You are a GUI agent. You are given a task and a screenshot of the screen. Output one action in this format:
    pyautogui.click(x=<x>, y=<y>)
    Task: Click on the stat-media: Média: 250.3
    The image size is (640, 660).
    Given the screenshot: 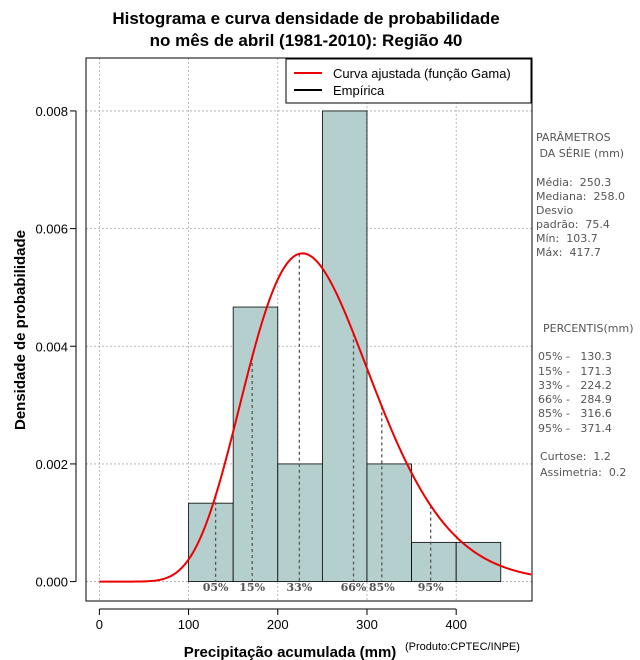 What is the action you would take?
    pyautogui.click(x=573, y=182)
    